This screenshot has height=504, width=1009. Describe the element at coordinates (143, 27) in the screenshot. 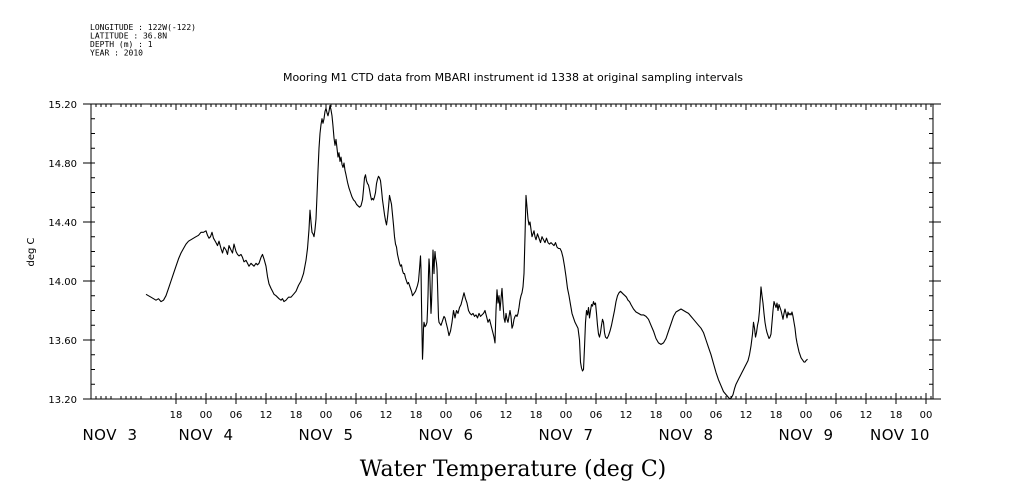

I see `metadata-line: LONGITUDE : 122W(-122)` at that location.